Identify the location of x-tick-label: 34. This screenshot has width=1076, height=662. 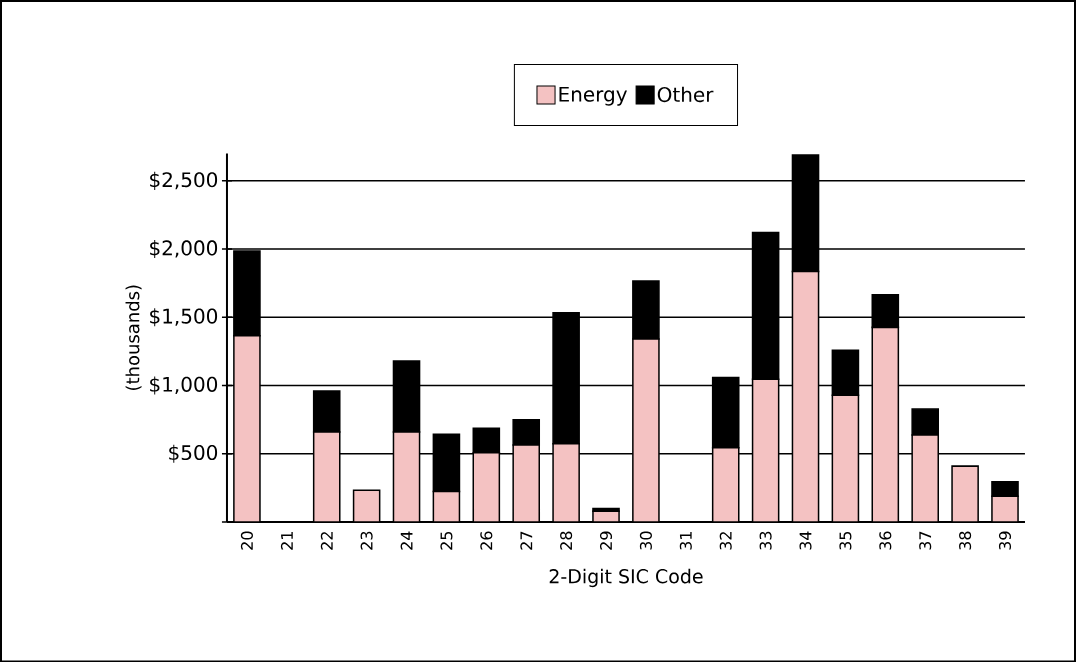
(805, 540).